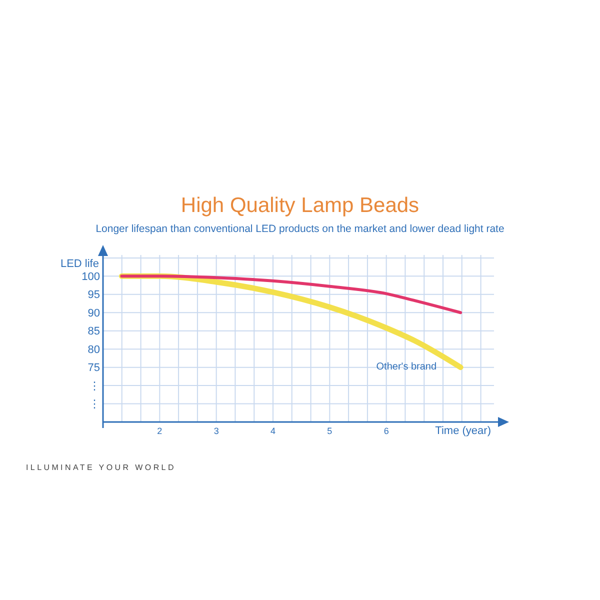  What do you see at coordinates (79, 264) in the screenshot?
I see `y-axis-title: LED life` at bounding box center [79, 264].